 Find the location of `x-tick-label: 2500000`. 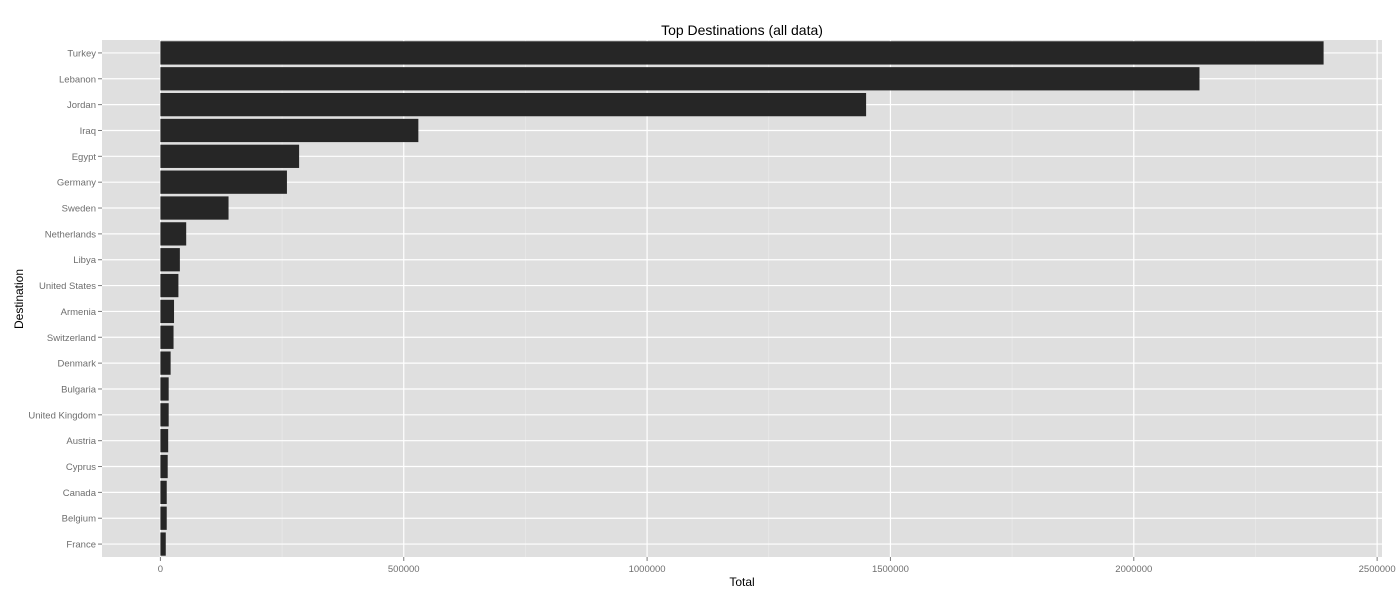

x-tick-label: 2500000 is located at coordinates (1377, 569).